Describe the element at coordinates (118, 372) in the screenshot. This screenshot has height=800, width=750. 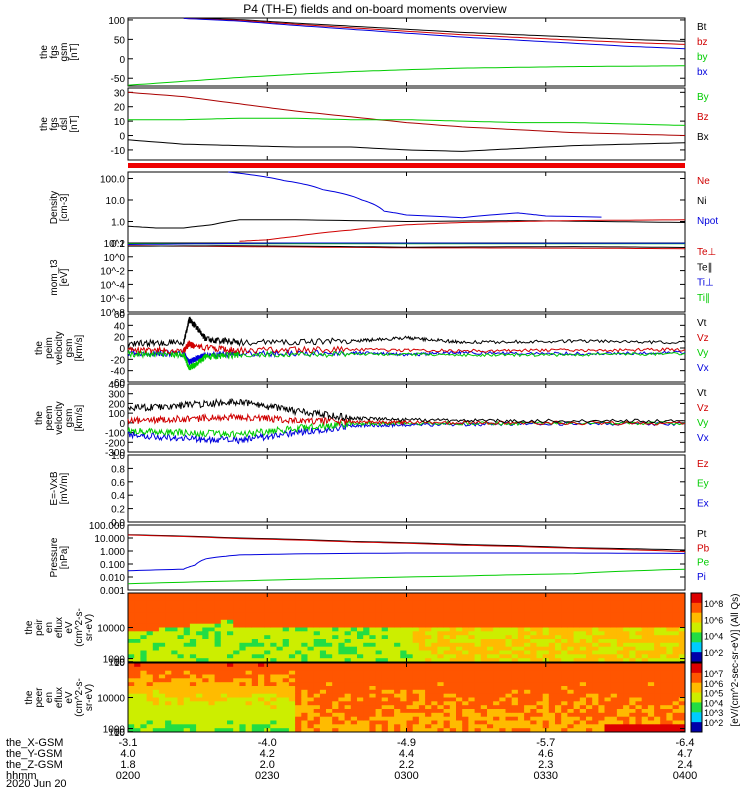
I see `y-tick-label: -40` at that location.